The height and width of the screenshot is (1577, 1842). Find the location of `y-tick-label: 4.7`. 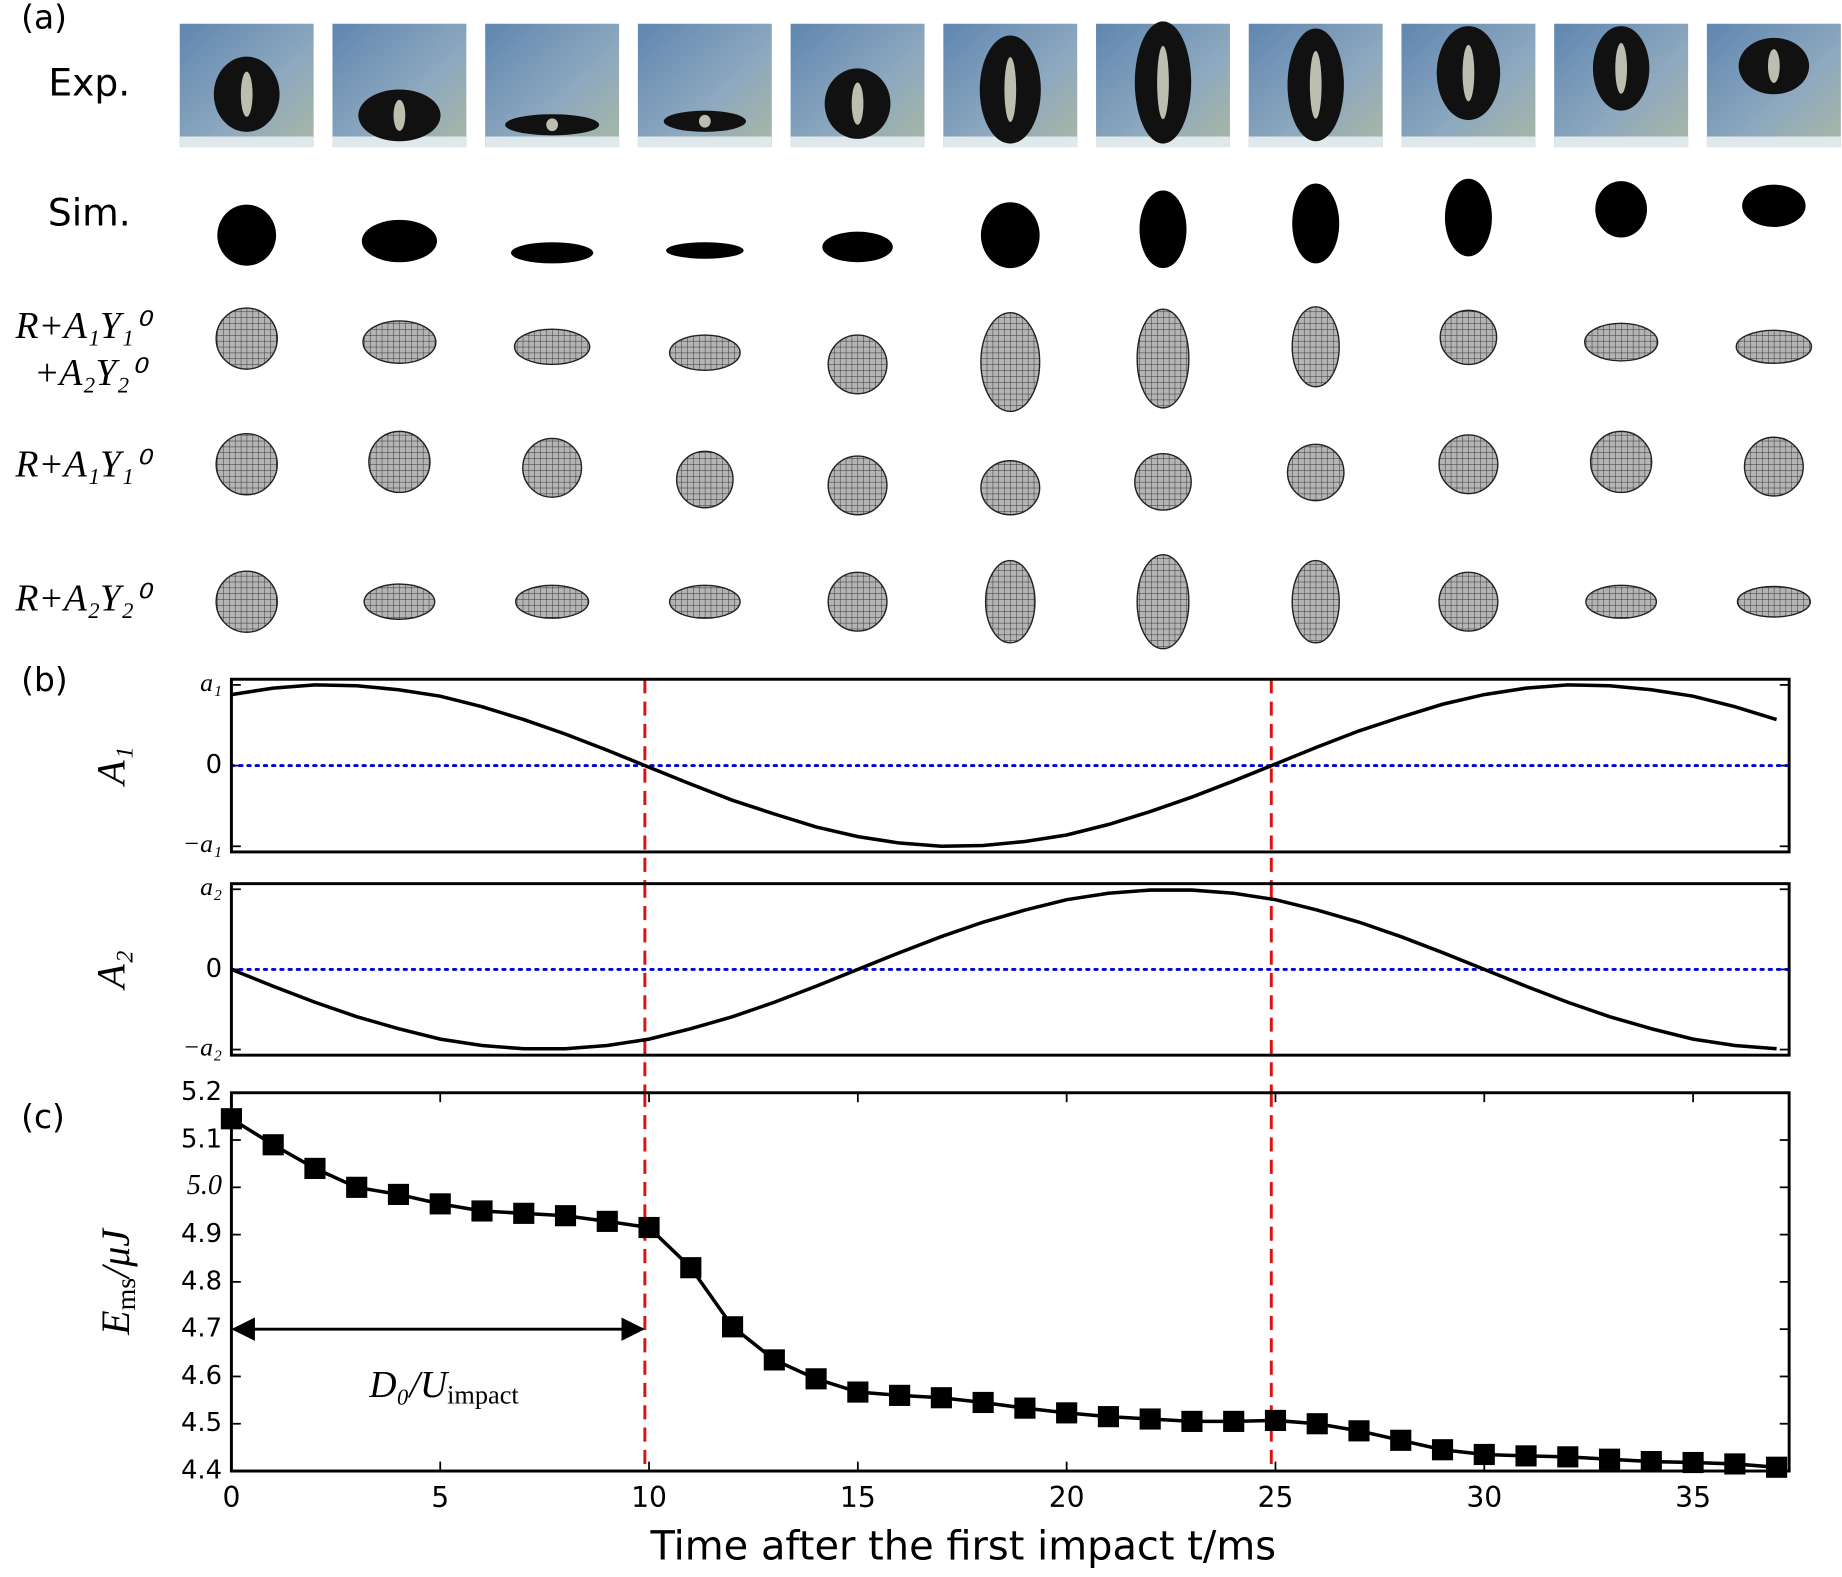

y-tick-label: 4.7 is located at coordinates (201, 1329).